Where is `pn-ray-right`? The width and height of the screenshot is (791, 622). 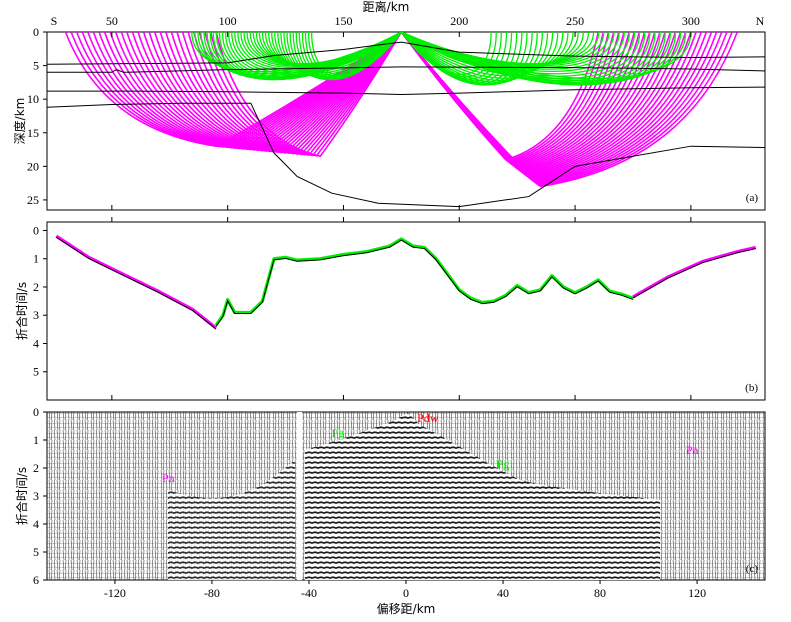 pn-ray-right is located at coordinates (569, 110).